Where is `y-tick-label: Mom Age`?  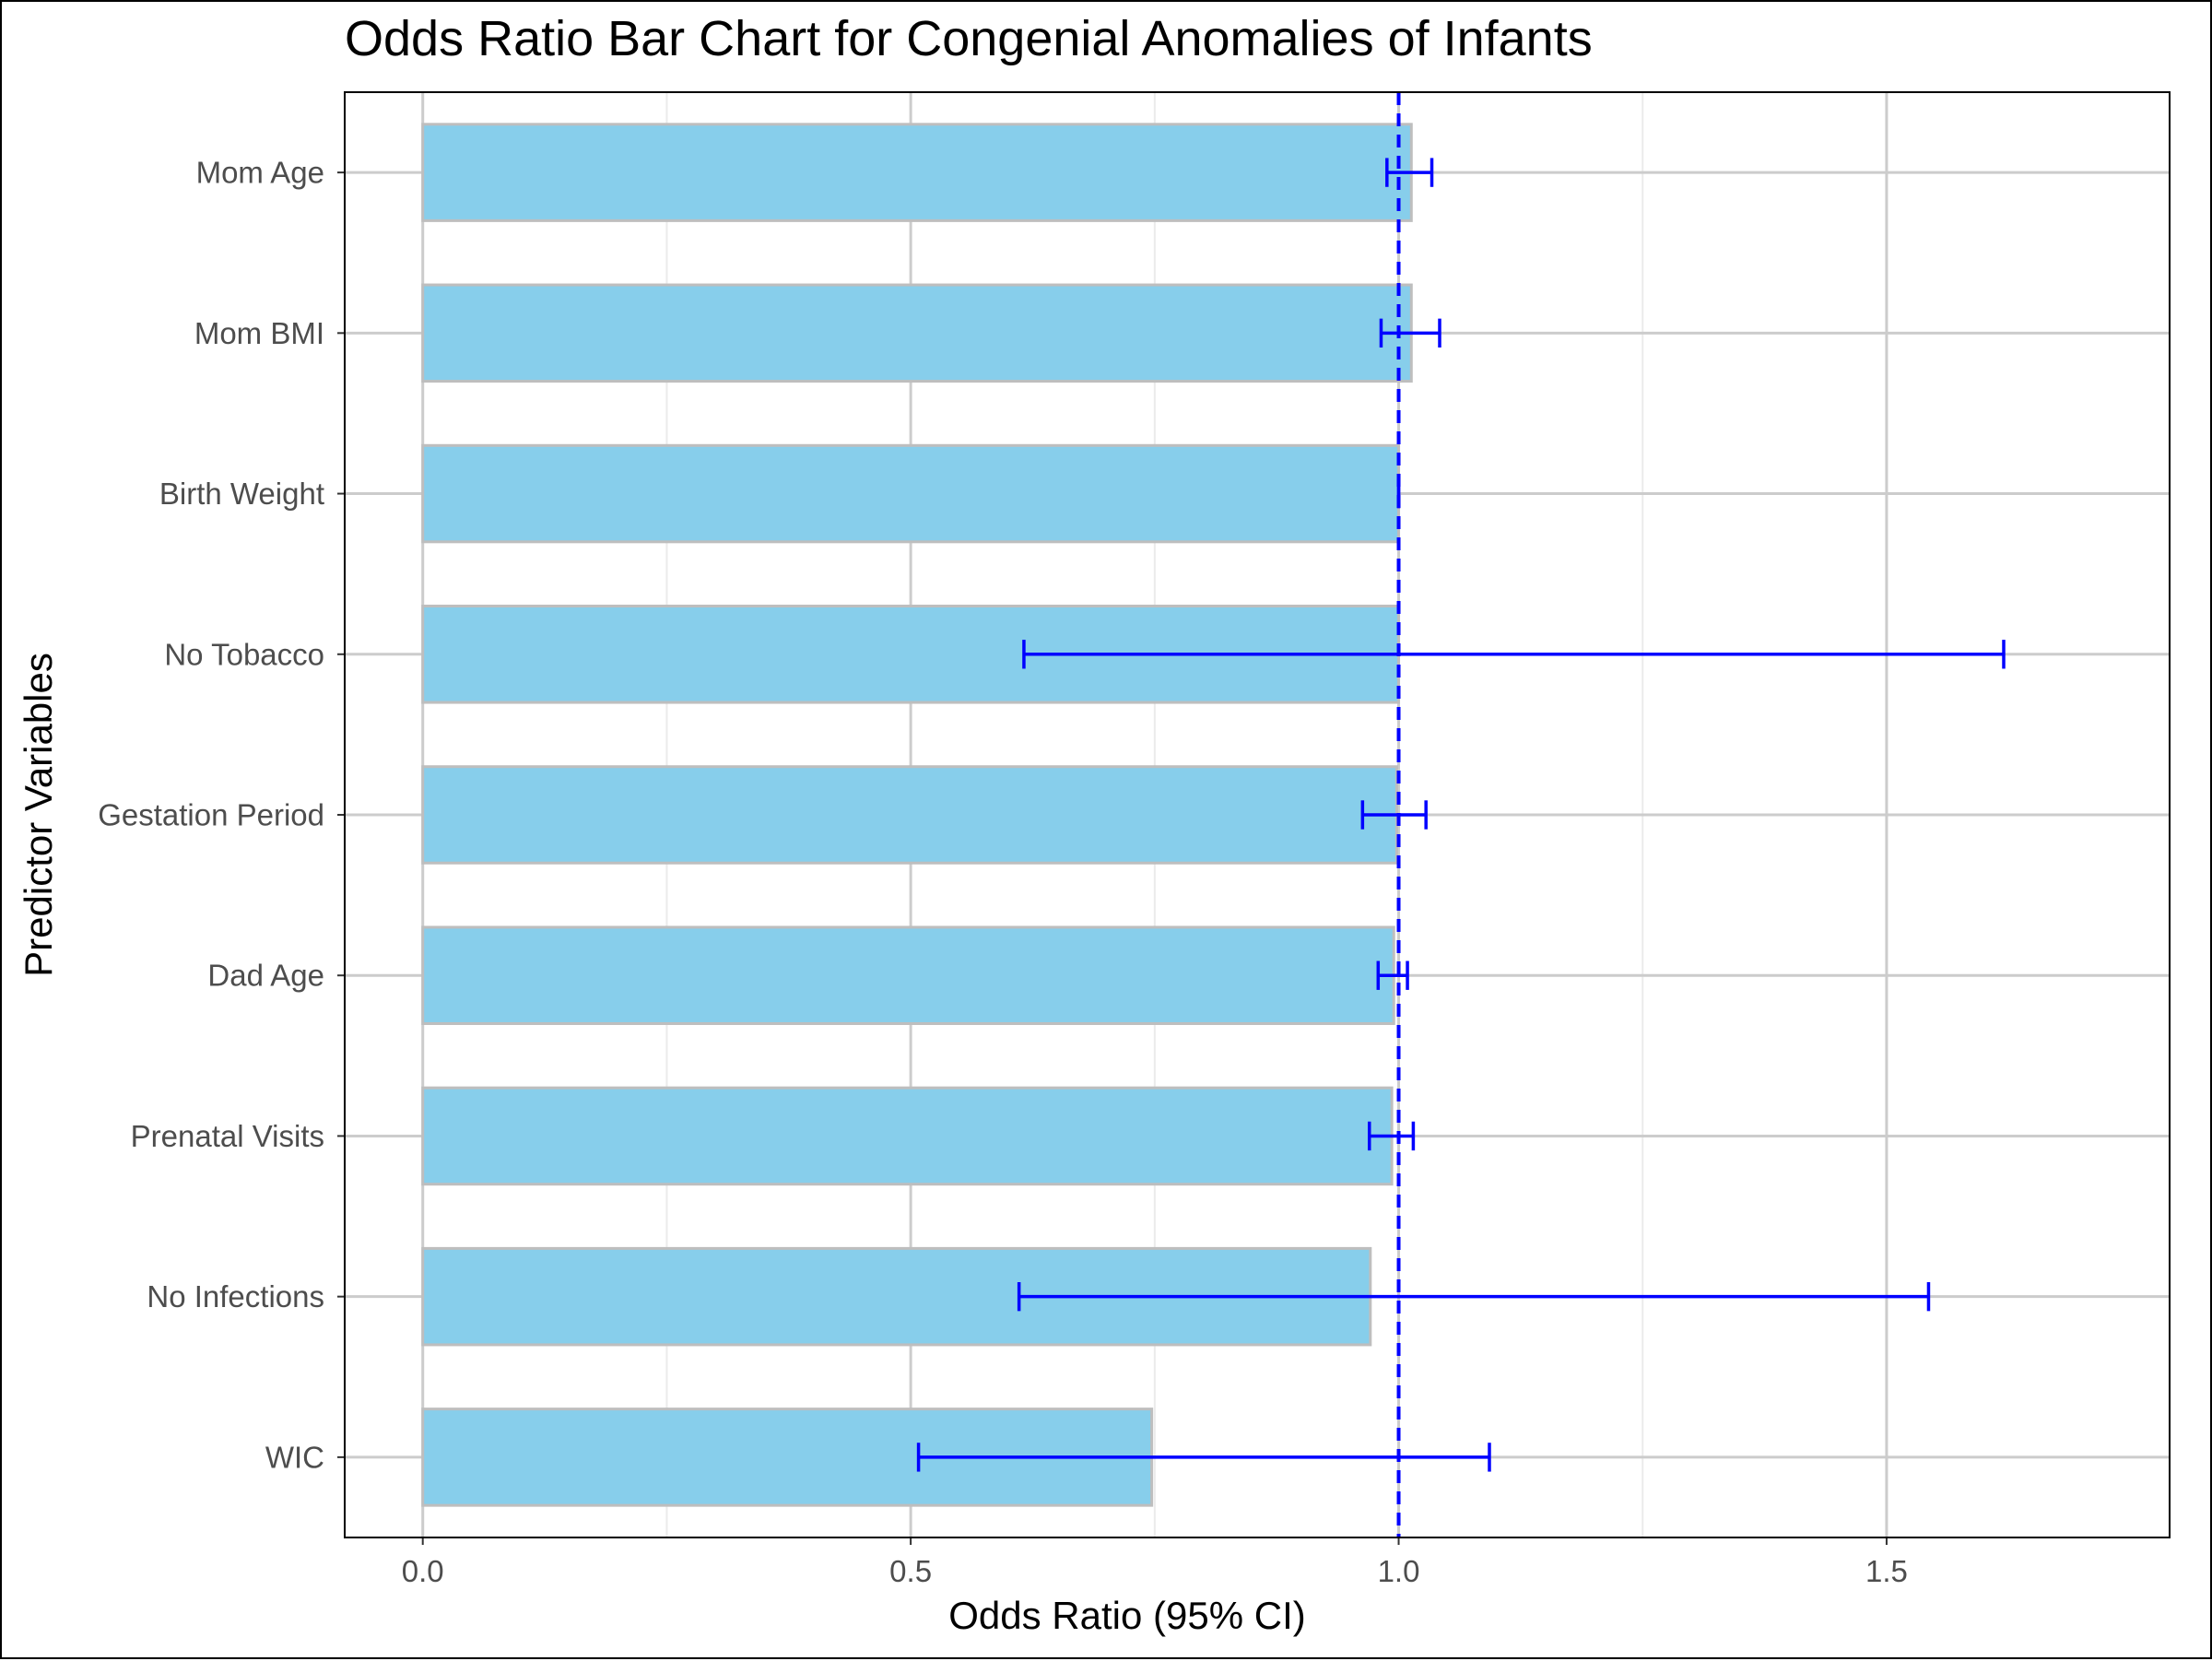
y-tick-label: Mom Age is located at coordinates (260, 173).